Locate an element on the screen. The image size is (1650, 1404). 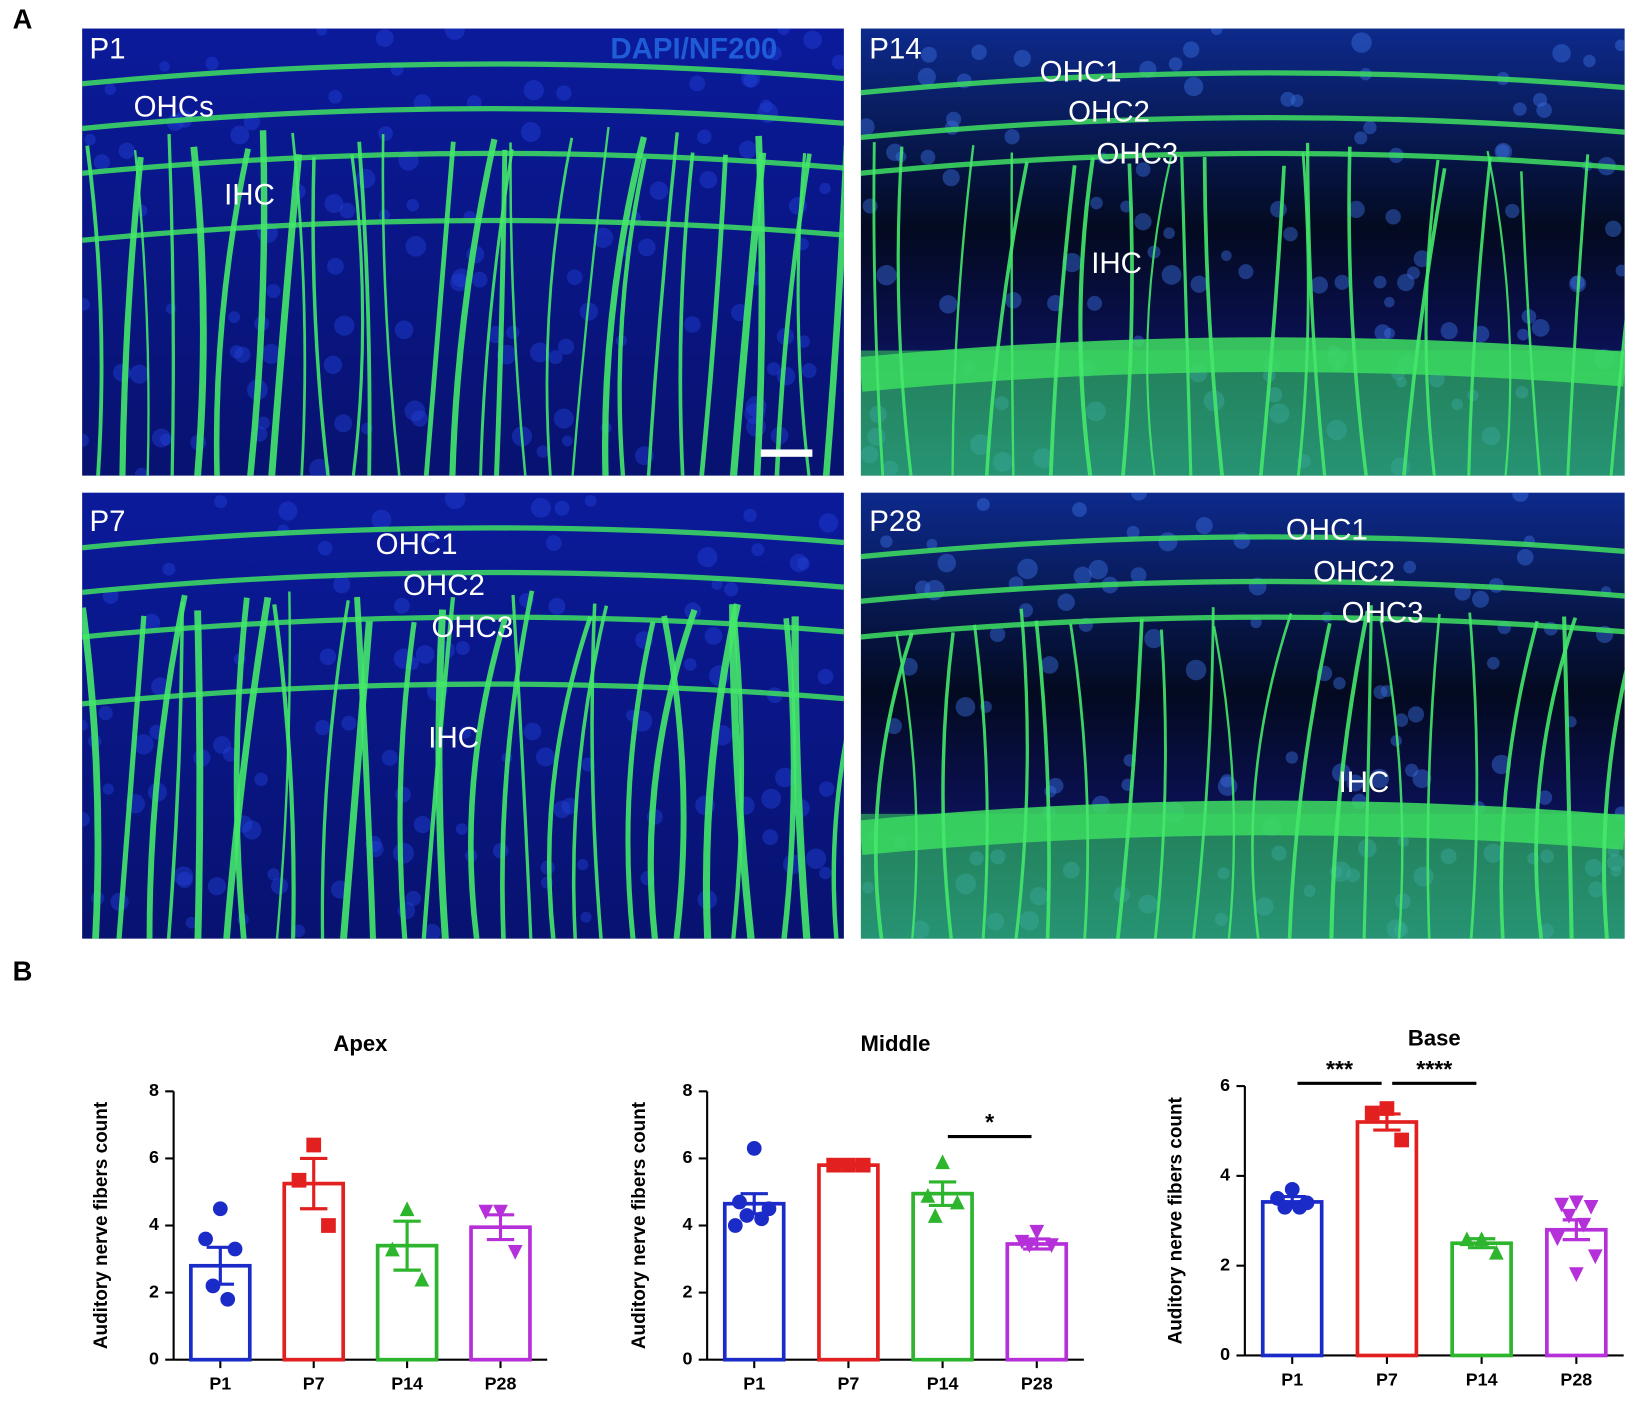
cell-label: IHC is located at coordinates (1116, 263).